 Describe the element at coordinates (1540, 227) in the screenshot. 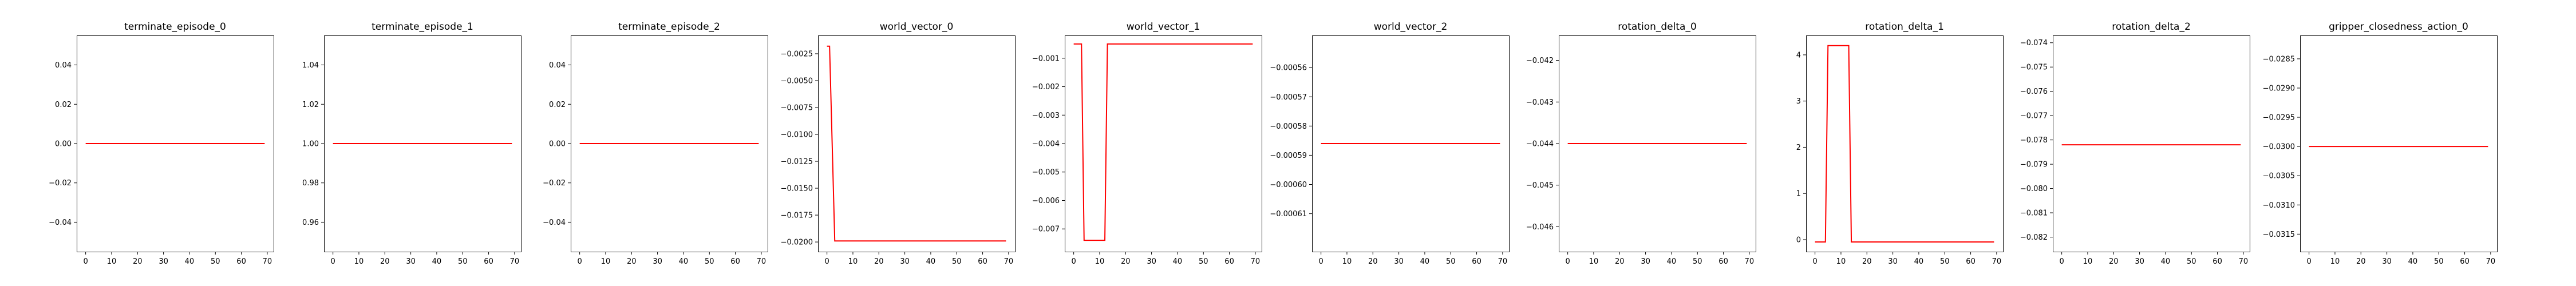

I see `y-tick-label: −0.046` at that location.